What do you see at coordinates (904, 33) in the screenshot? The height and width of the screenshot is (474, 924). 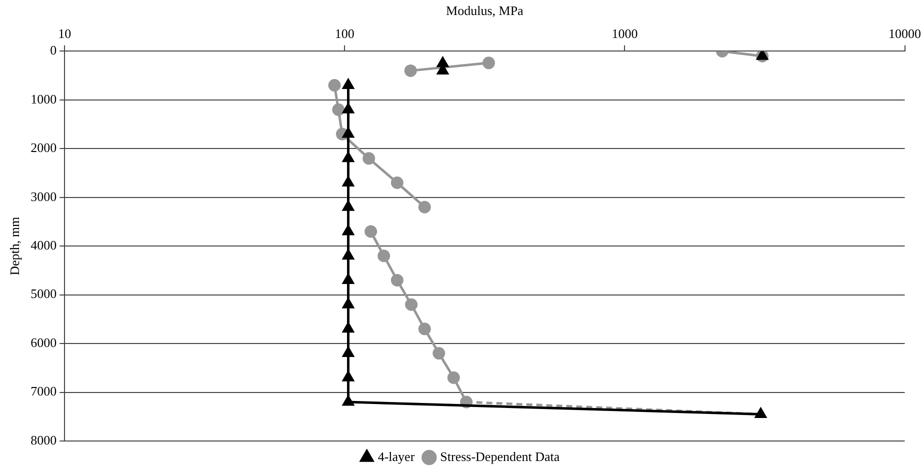 I see `x-tick-label: 10000` at bounding box center [904, 33].